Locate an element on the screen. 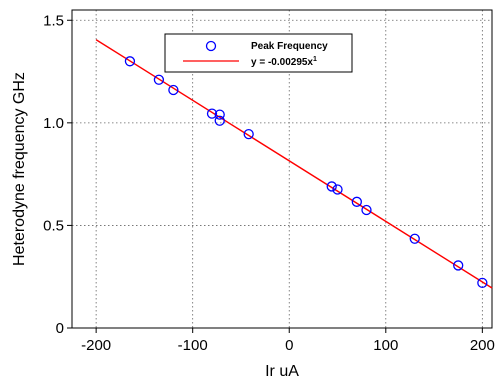  y-tick-label: 1.0 is located at coordinates (53, 123).